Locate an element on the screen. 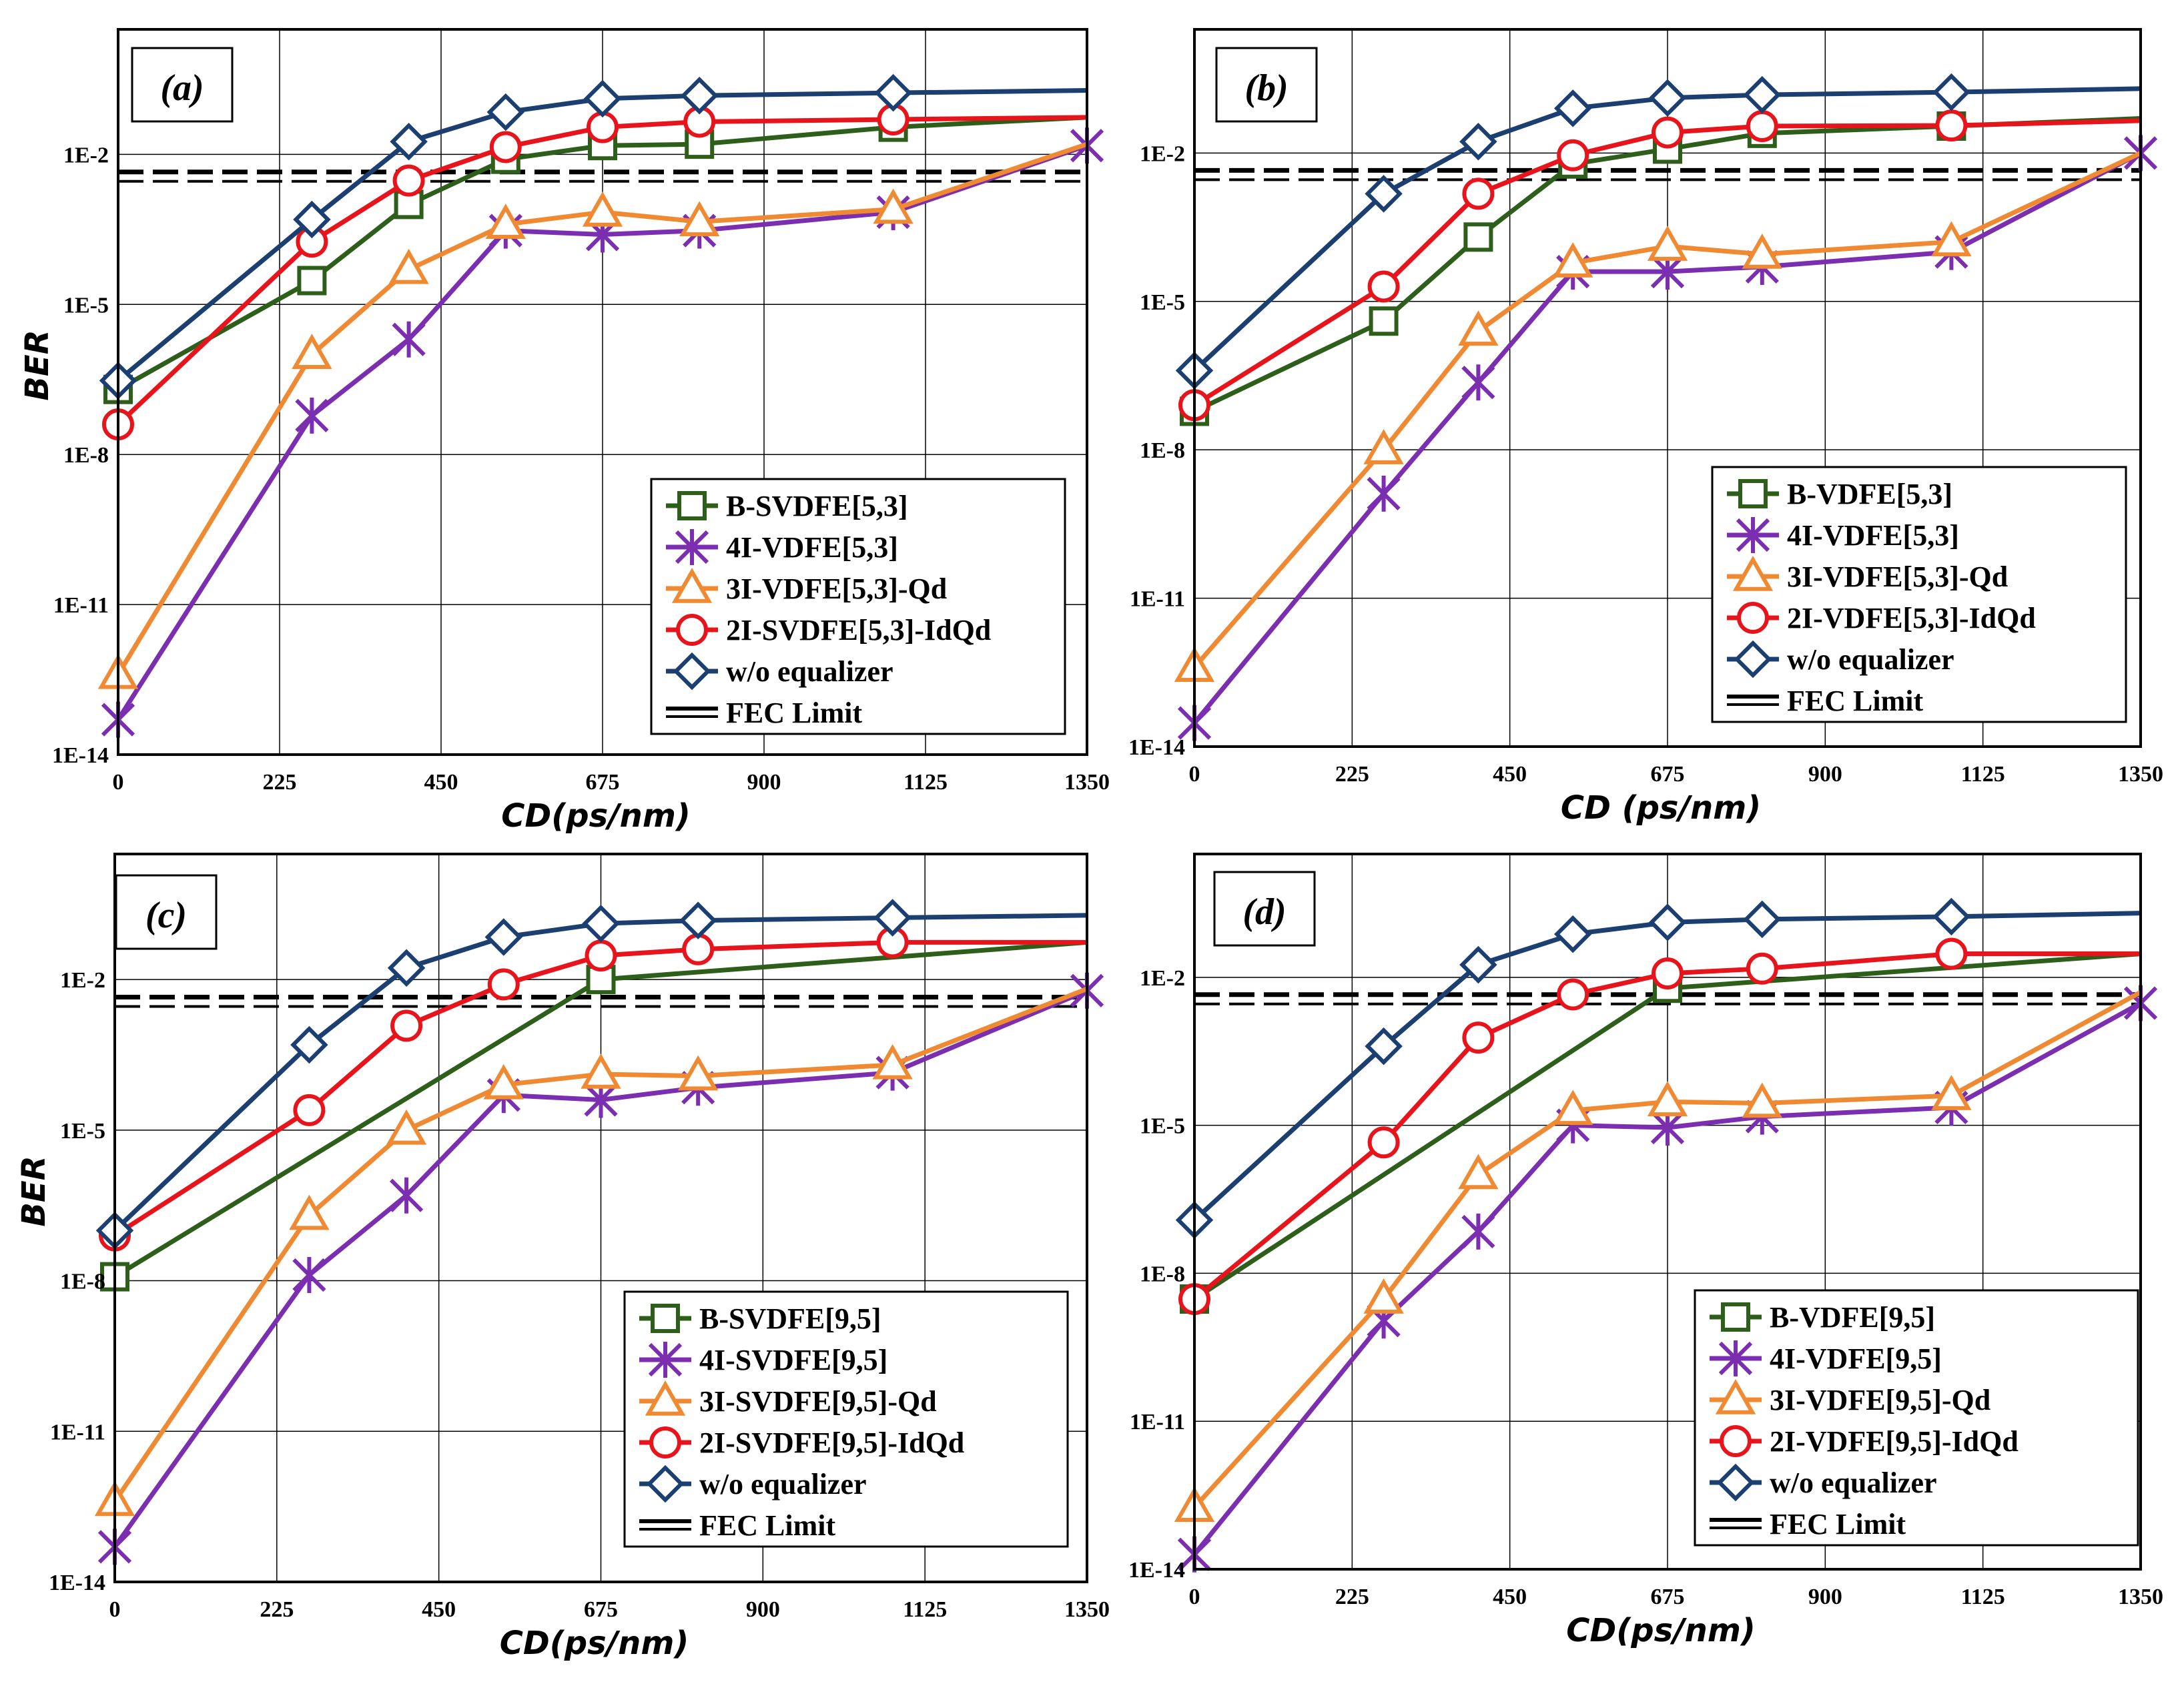  panel-b-xtick-0: 0 is located at coordinates (1194, 774).